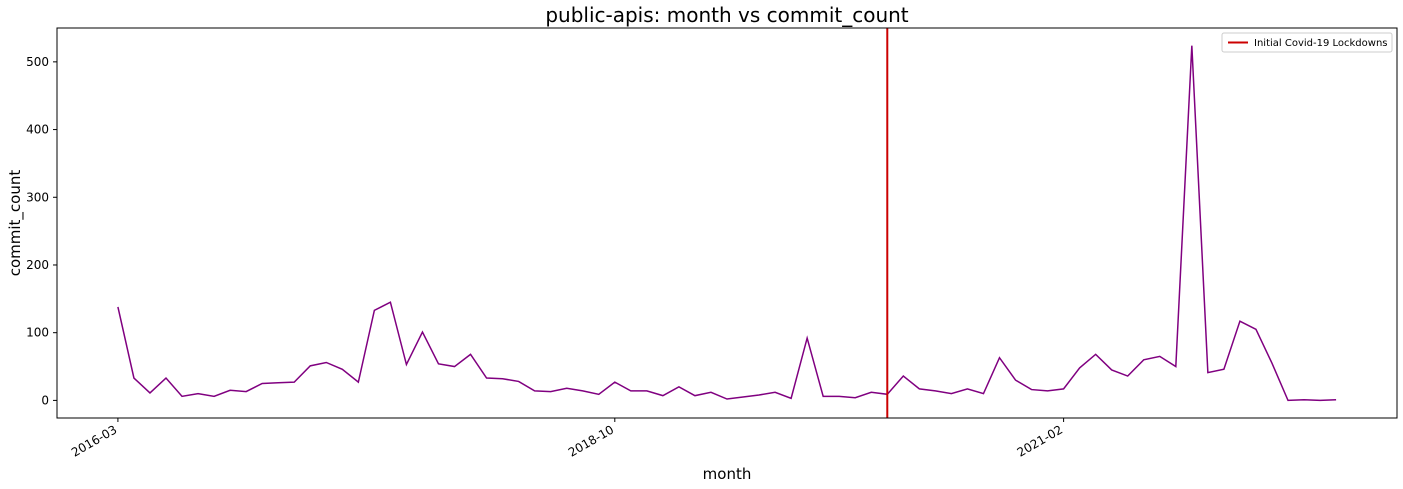 Image resolution: width=1403 pixels, height=489 pixels. Describe the element at coordinates (15, 223) in the screenshot. I see `y-axis-label: commit_count` at that location.